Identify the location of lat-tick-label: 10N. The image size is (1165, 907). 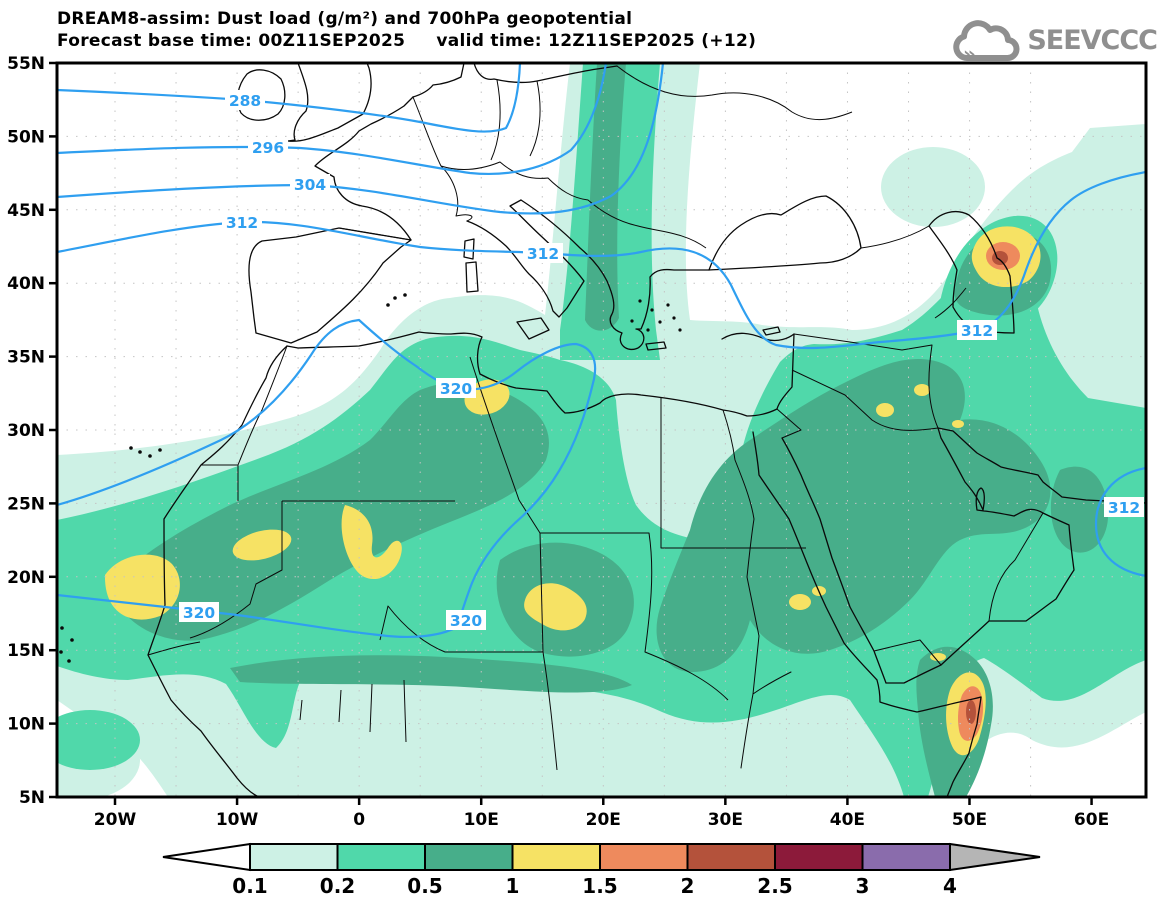
(26, 725).